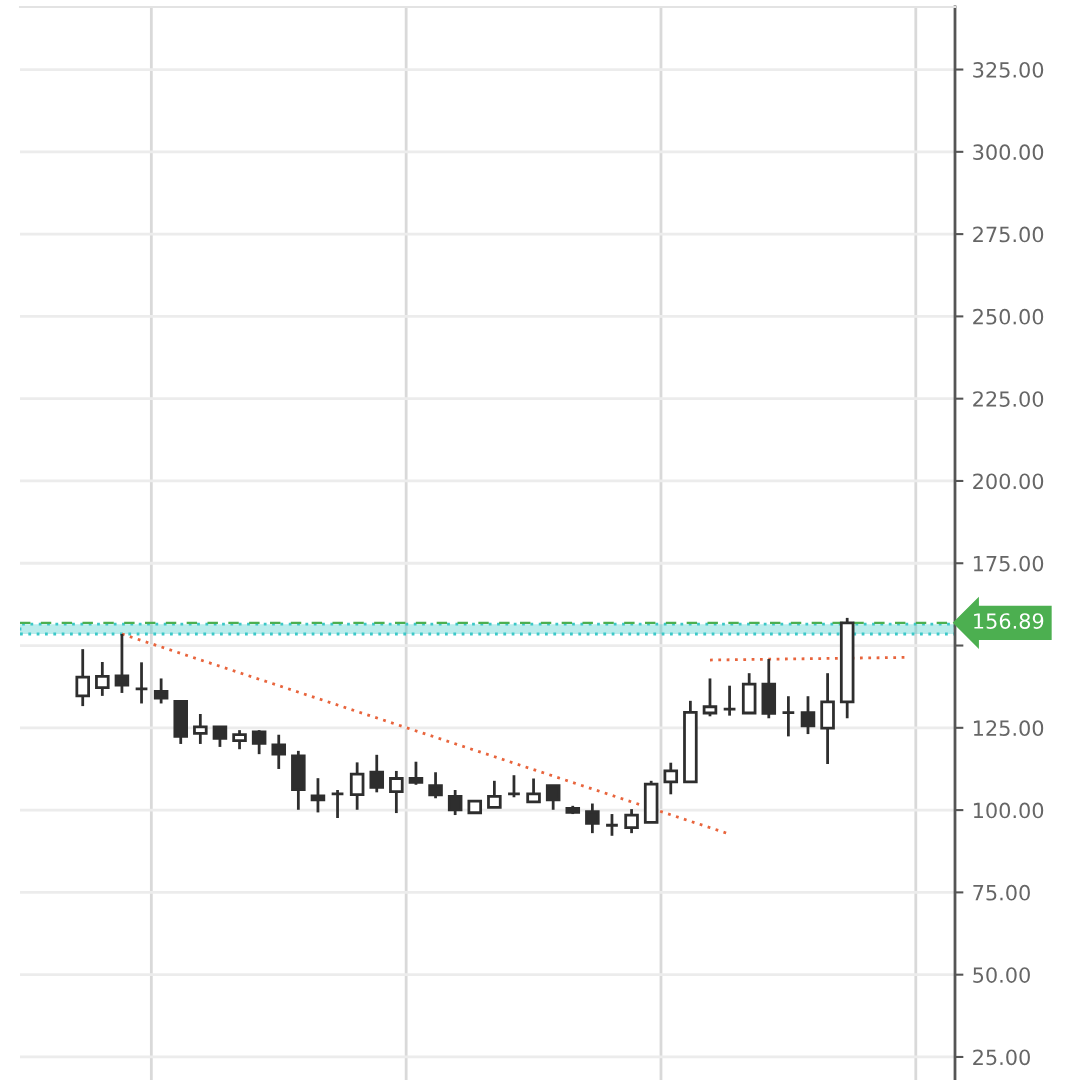 This screenshot has width=1080, height=1080. I want to click on ref-line-label: 156.89, so click(1009, 621).